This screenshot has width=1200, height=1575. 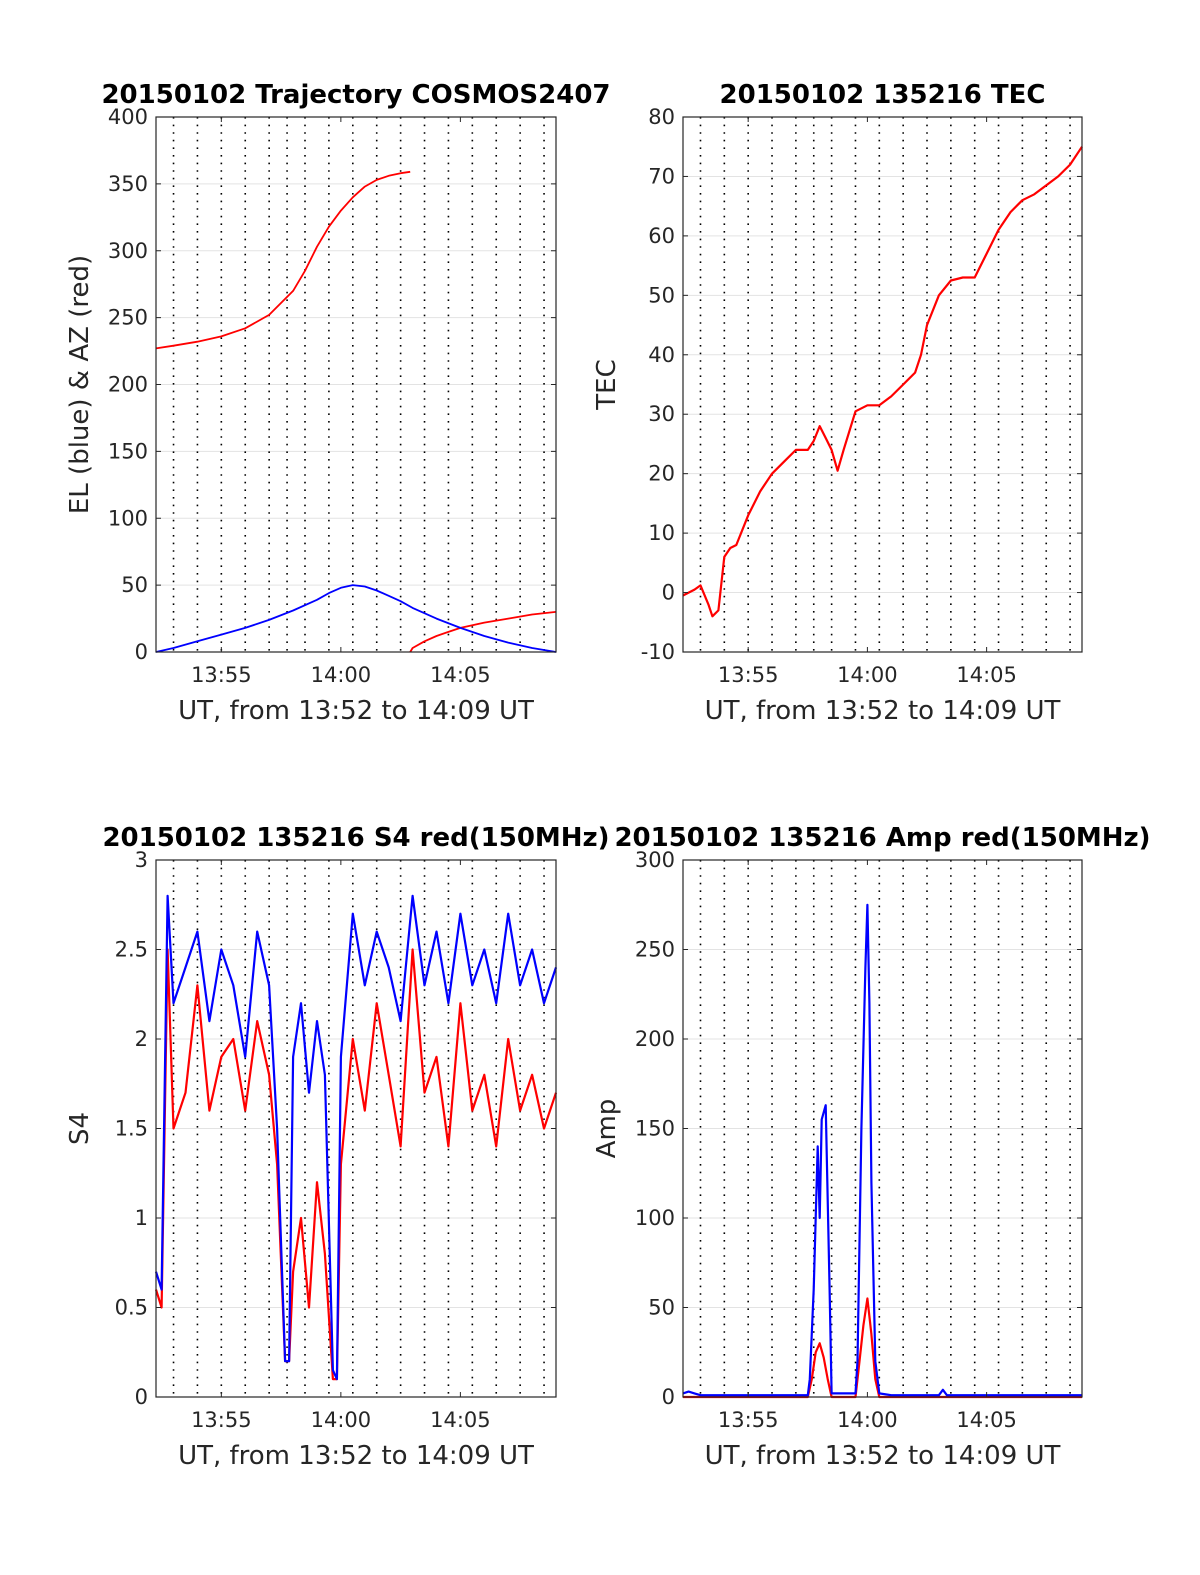 I want to click on y-tick-label: 70, so click(x=661, y=176).